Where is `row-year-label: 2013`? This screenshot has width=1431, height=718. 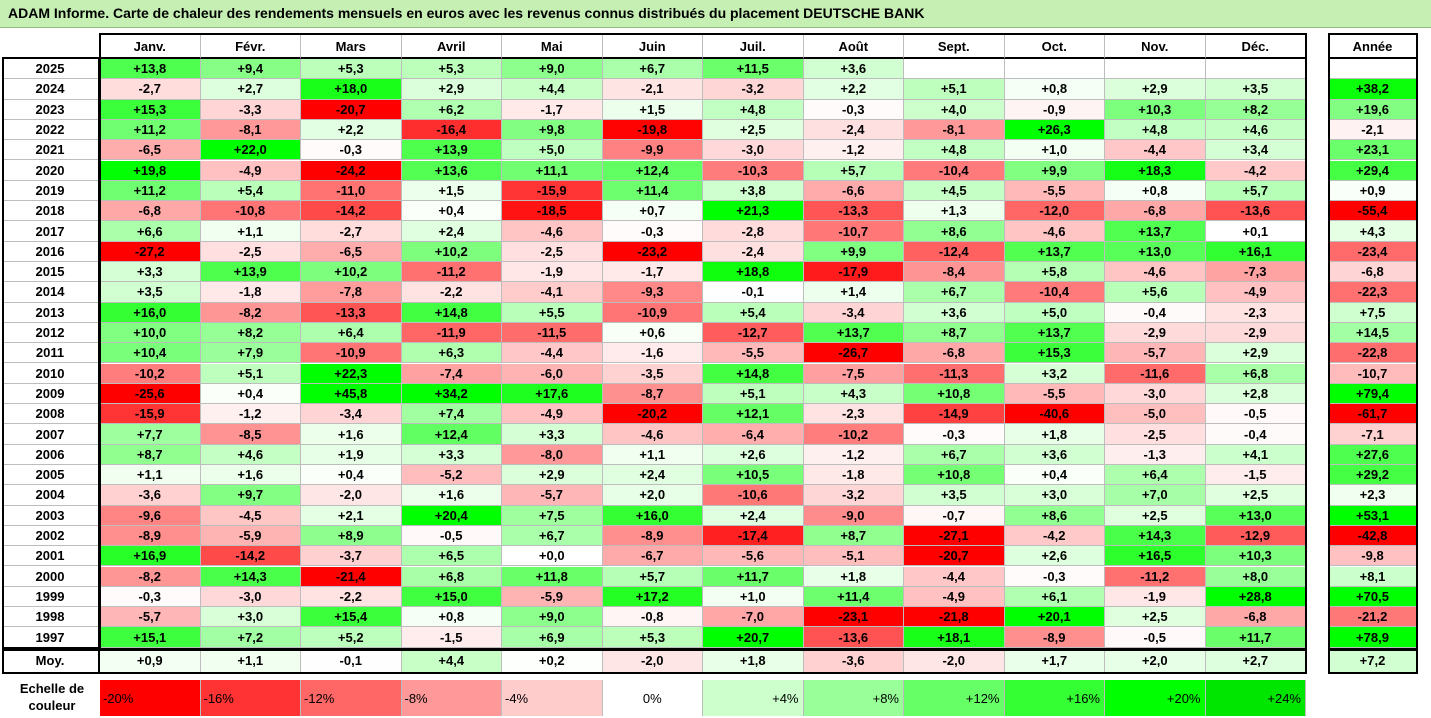
row-year-label: 2013 is located at coordinates (51, 312).